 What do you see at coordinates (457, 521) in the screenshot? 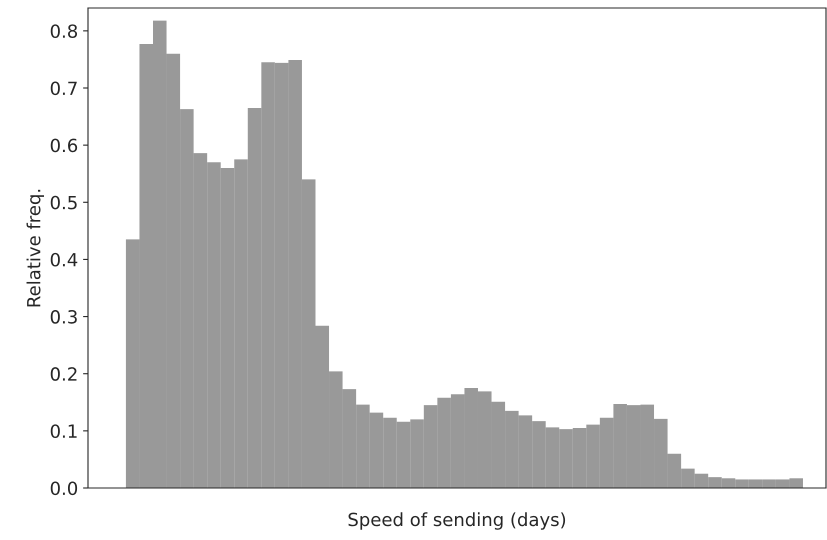
I see `x-axis-title: Speed of sending (days)` at bounding box center [457, 521].